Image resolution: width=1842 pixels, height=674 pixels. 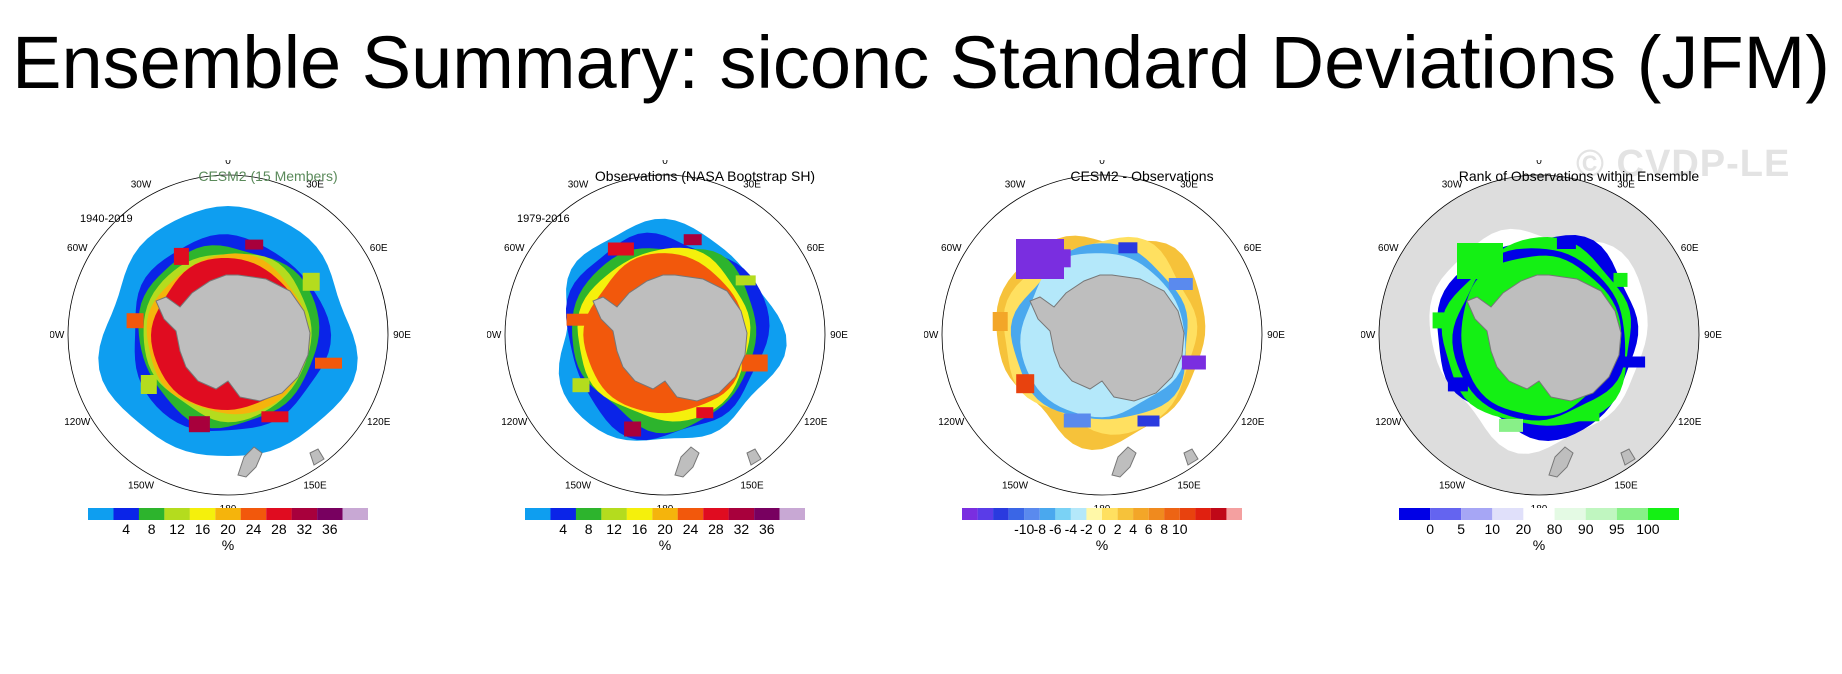 I want to click on colorbar-tick-label: 95, so click(x=1617, y=529).